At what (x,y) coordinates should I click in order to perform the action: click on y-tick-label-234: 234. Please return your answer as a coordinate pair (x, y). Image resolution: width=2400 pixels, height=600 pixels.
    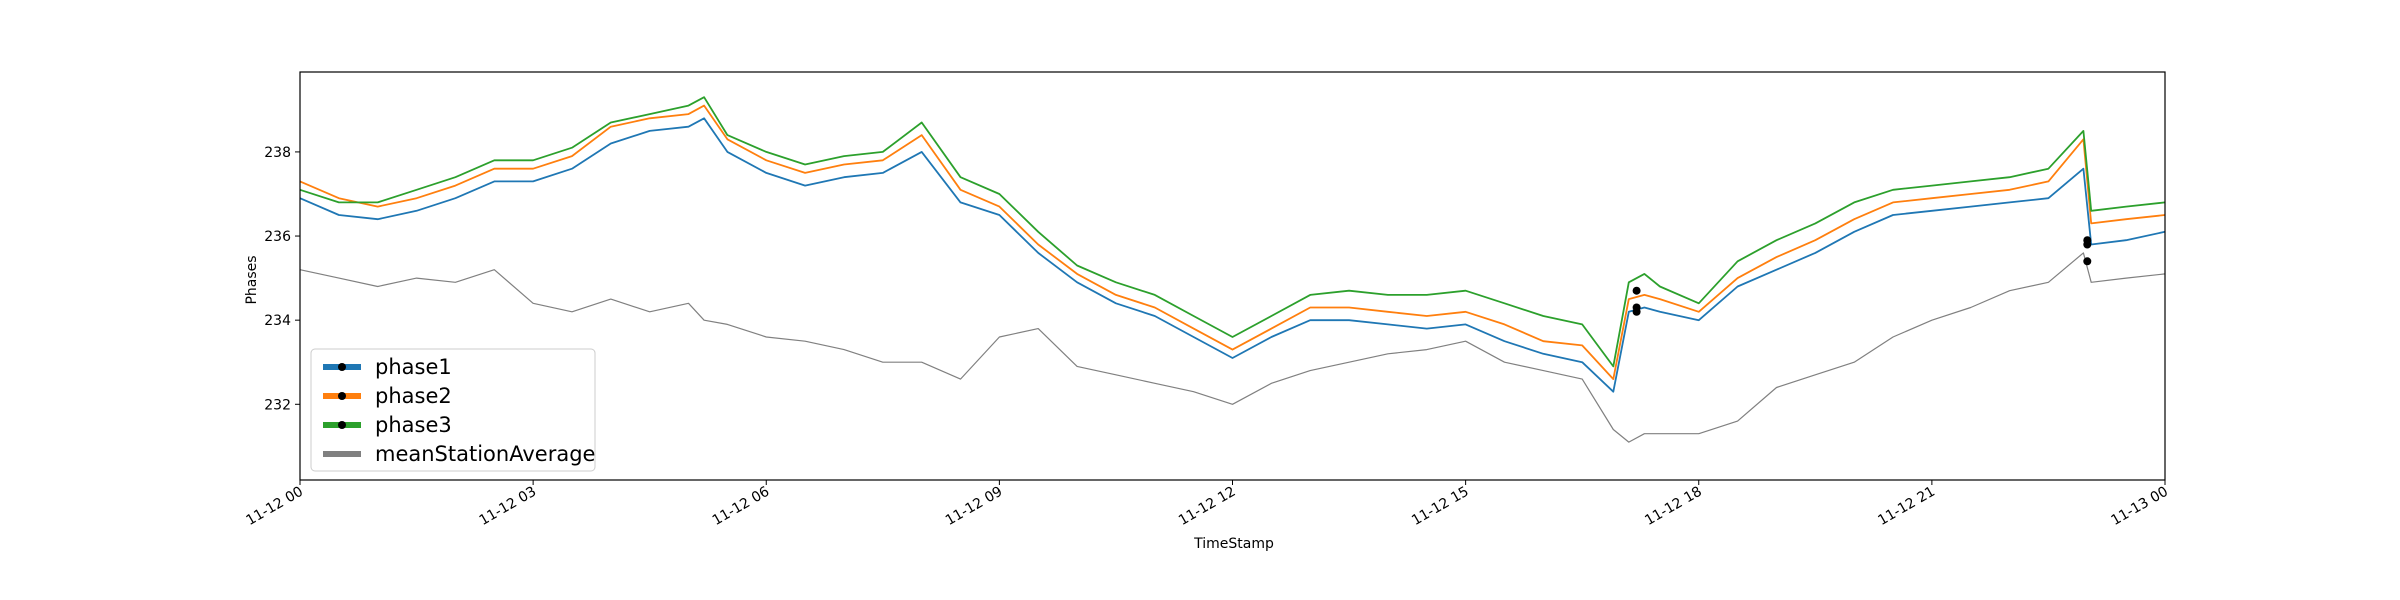
    Looking at the image, I should click on (277, 321).